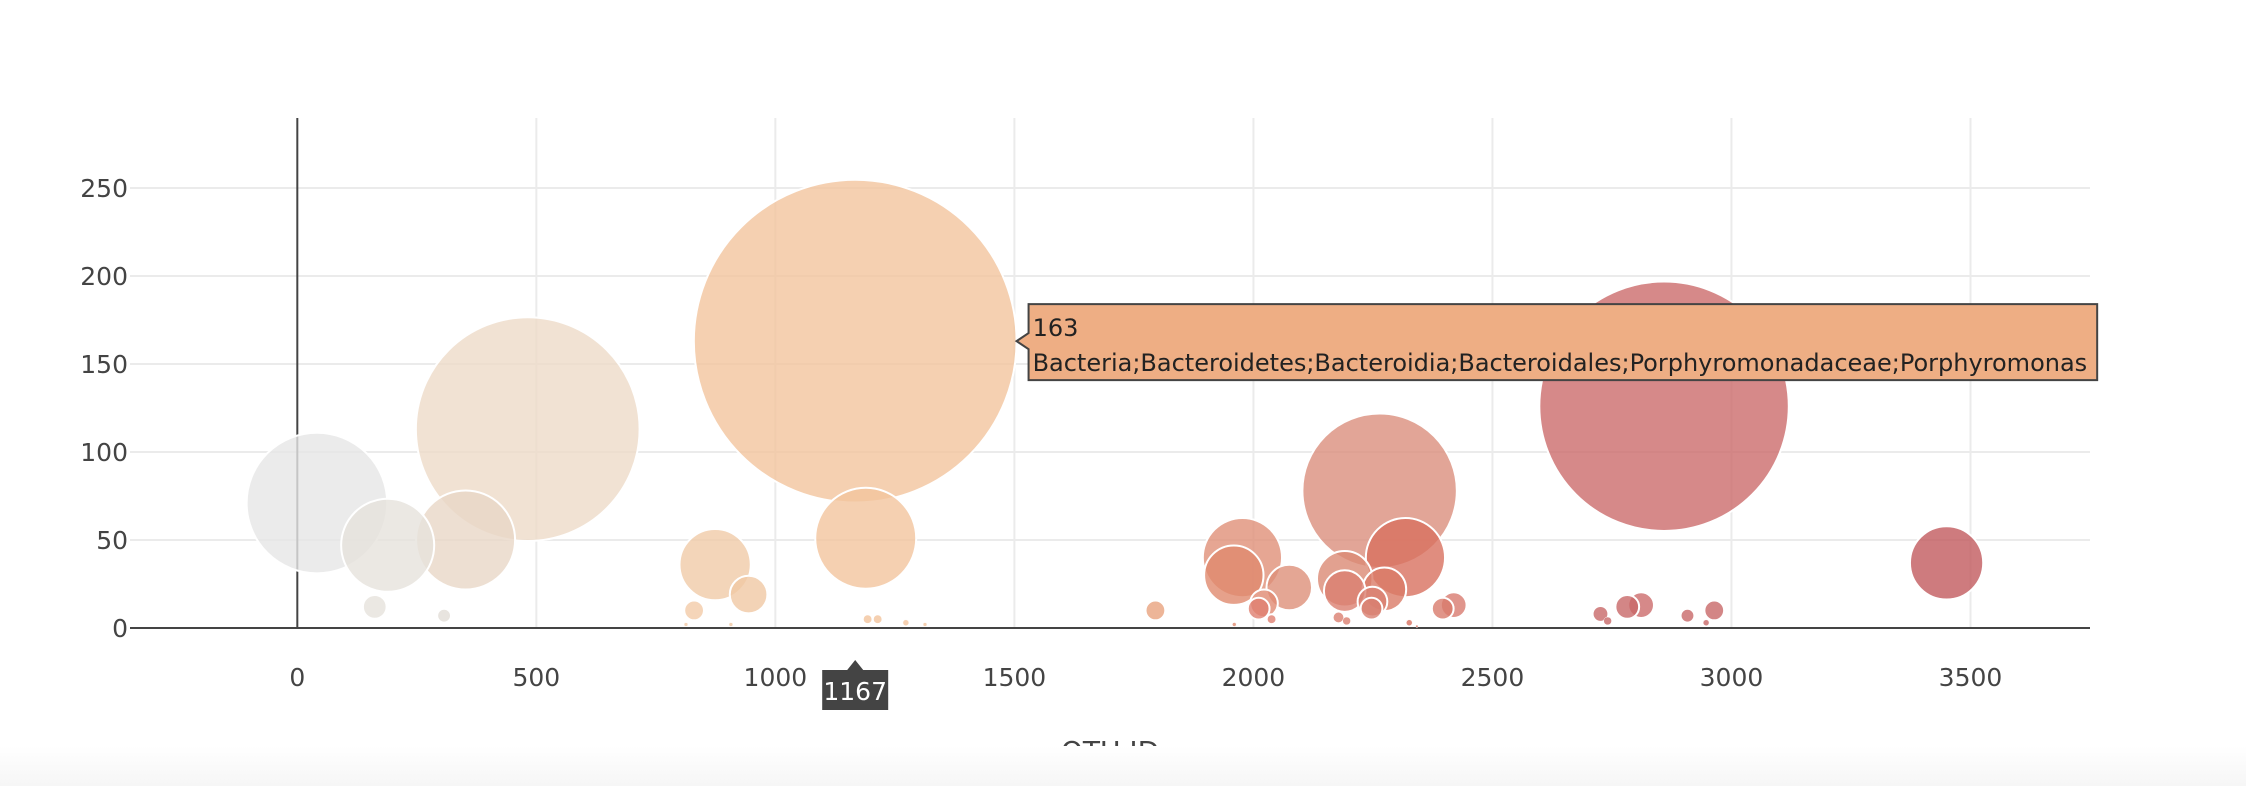  Describe the element at coordinates (1123, 766) in the screenshot. I see `bottom-shade` at that location.